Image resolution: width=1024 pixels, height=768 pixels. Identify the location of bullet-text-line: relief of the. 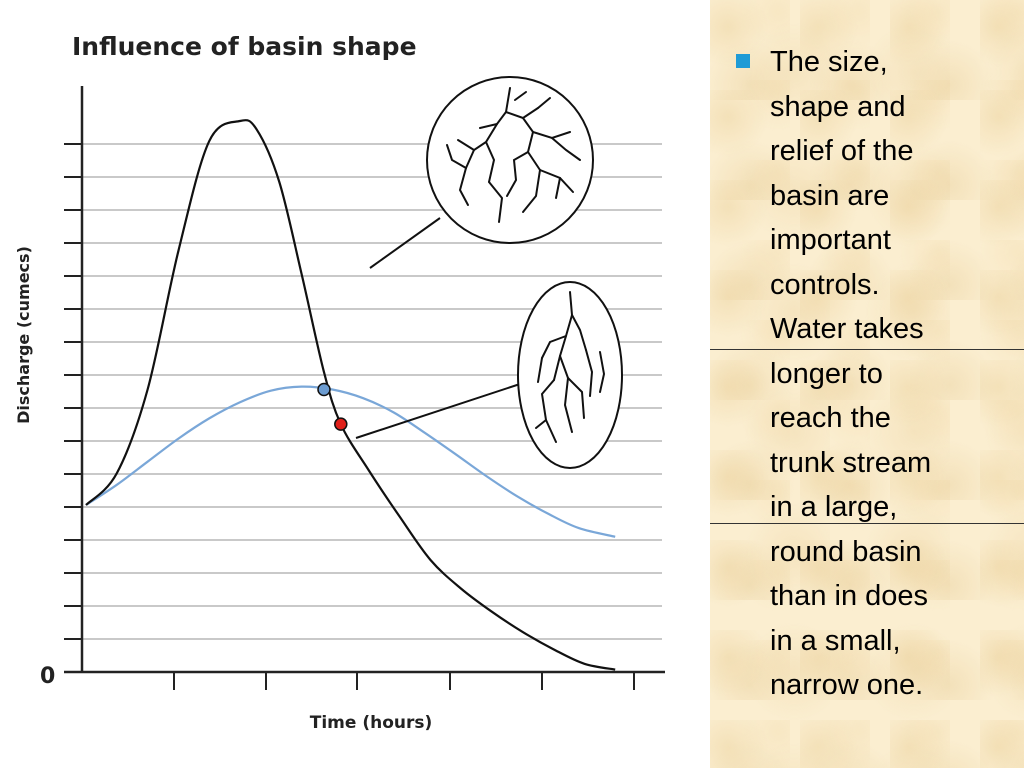
(842, 151).